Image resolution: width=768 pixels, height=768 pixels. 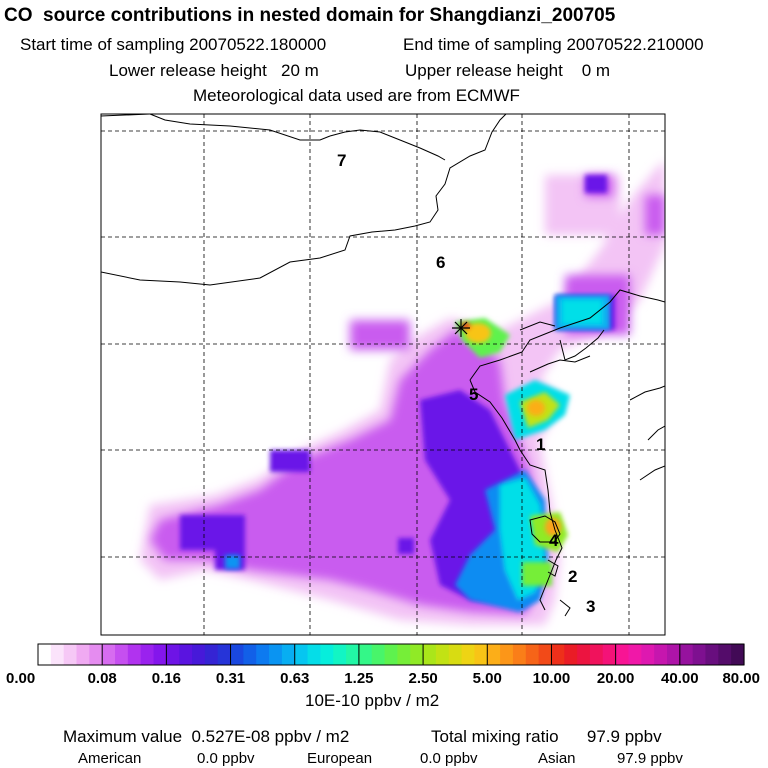 I want to click on max-value-label: Maximum value 0.527E-08 ppbv / m2, so click(x=206, y=736).